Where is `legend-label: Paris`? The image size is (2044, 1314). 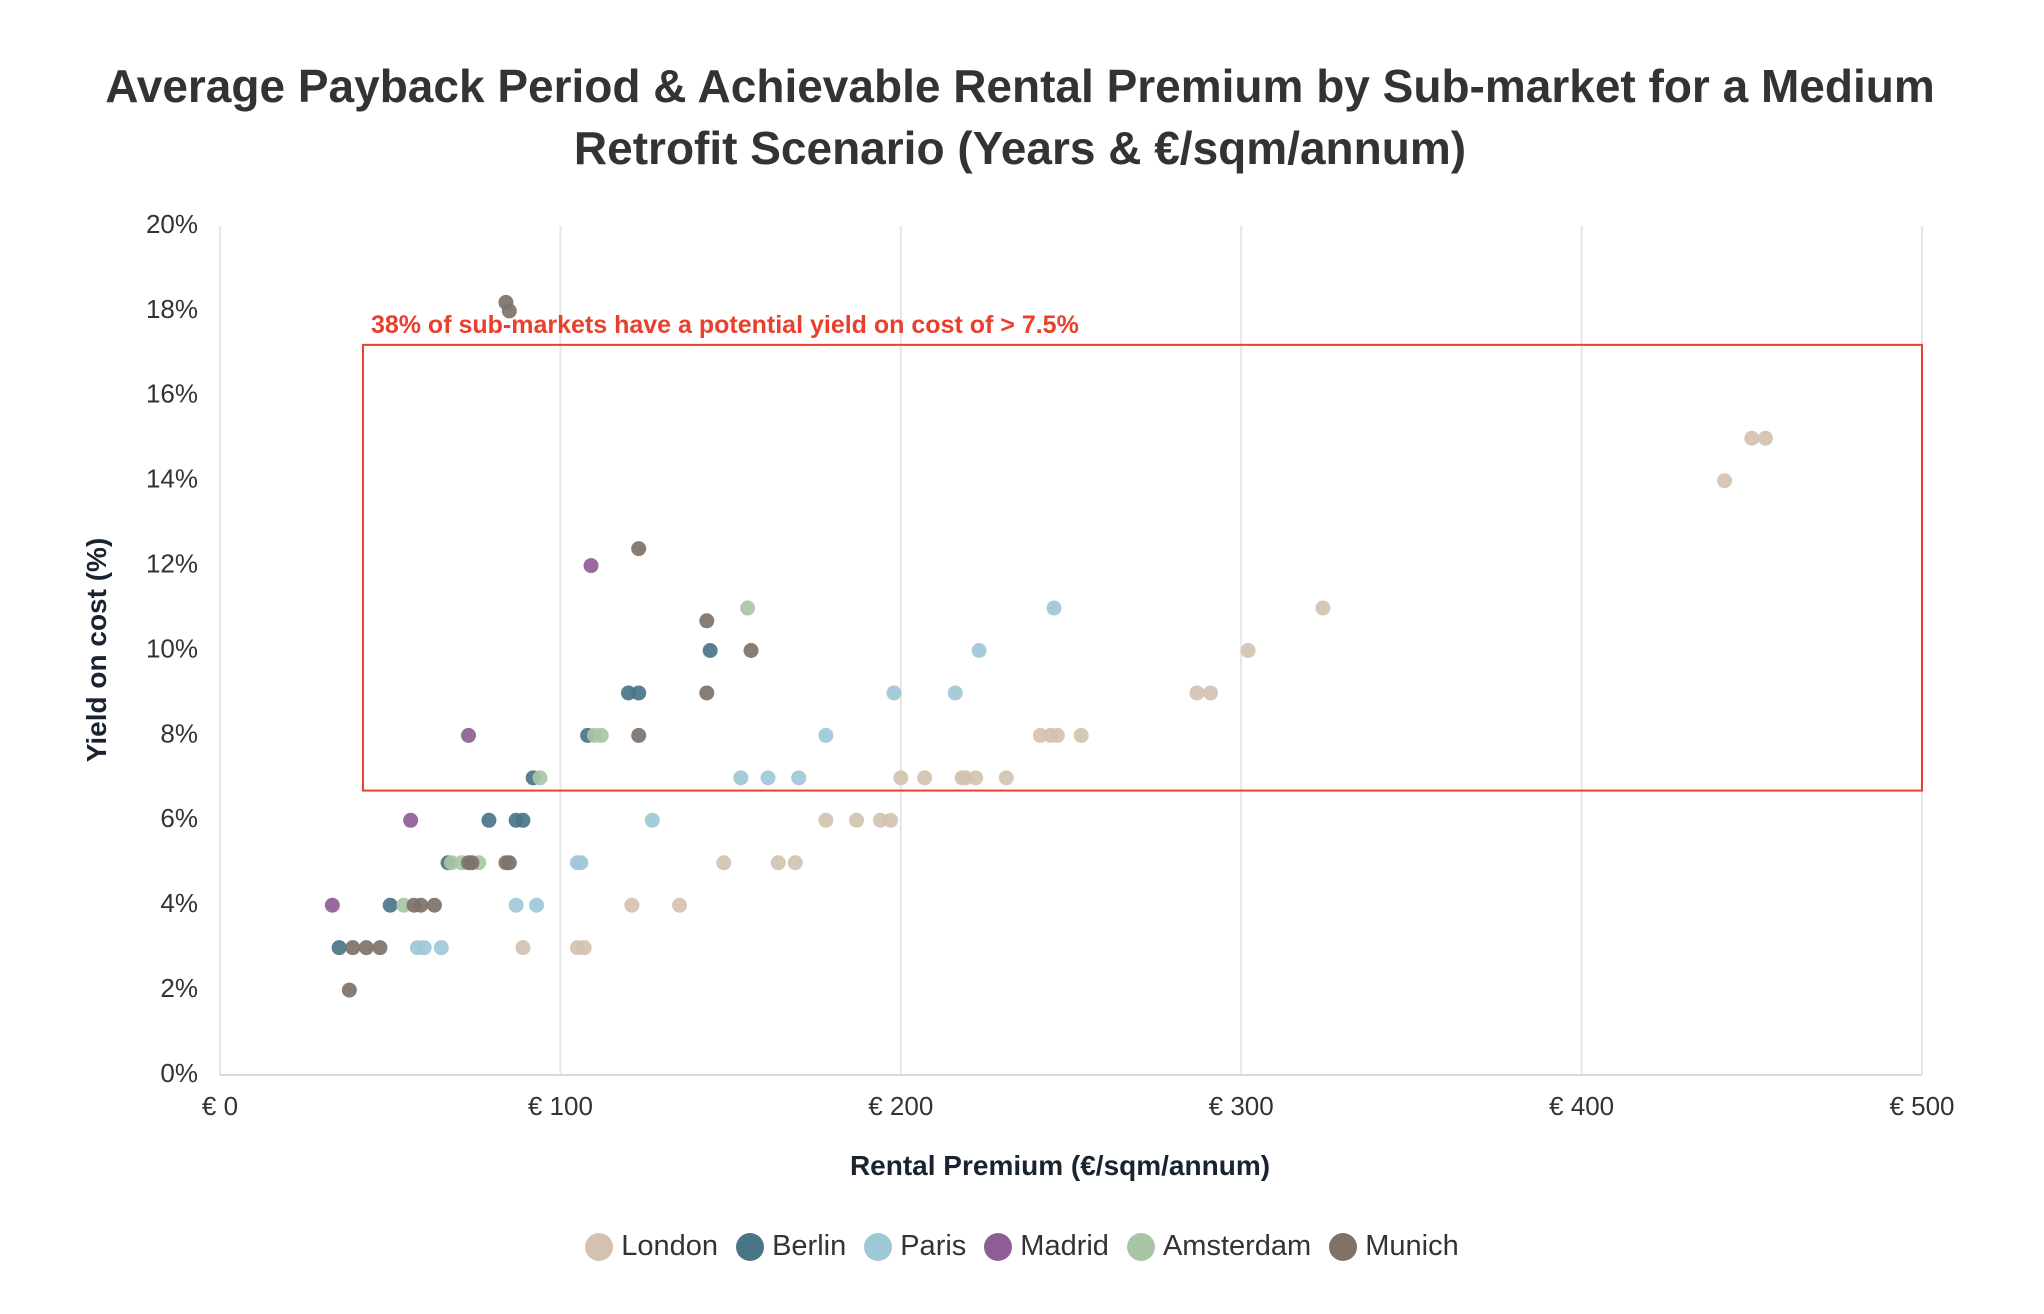
legend-label: Paris is located at coordinates (933, 1246).